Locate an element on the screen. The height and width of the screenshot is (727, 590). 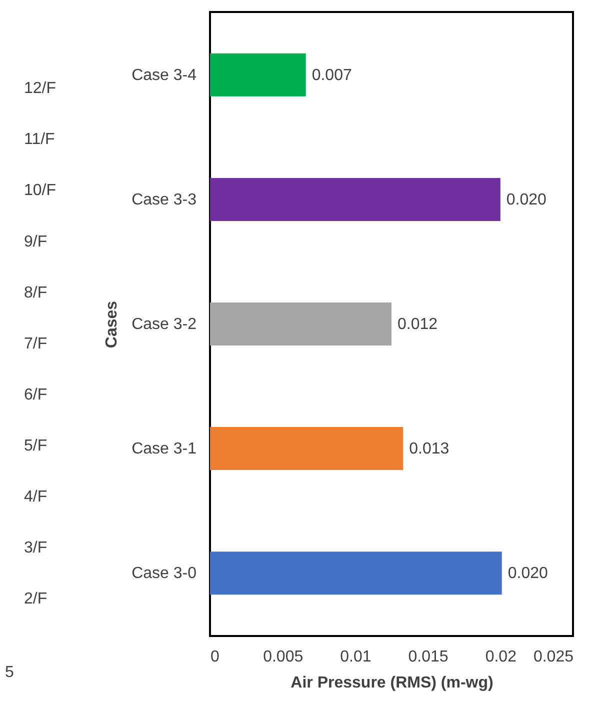
x-tick-label: 0 is located at coordinates (215, 657).